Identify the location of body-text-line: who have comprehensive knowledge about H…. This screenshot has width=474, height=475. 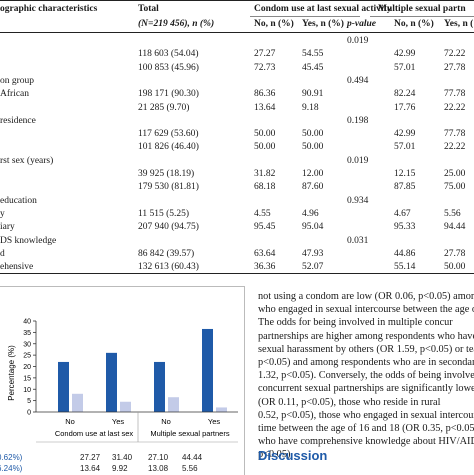
(366, 442).